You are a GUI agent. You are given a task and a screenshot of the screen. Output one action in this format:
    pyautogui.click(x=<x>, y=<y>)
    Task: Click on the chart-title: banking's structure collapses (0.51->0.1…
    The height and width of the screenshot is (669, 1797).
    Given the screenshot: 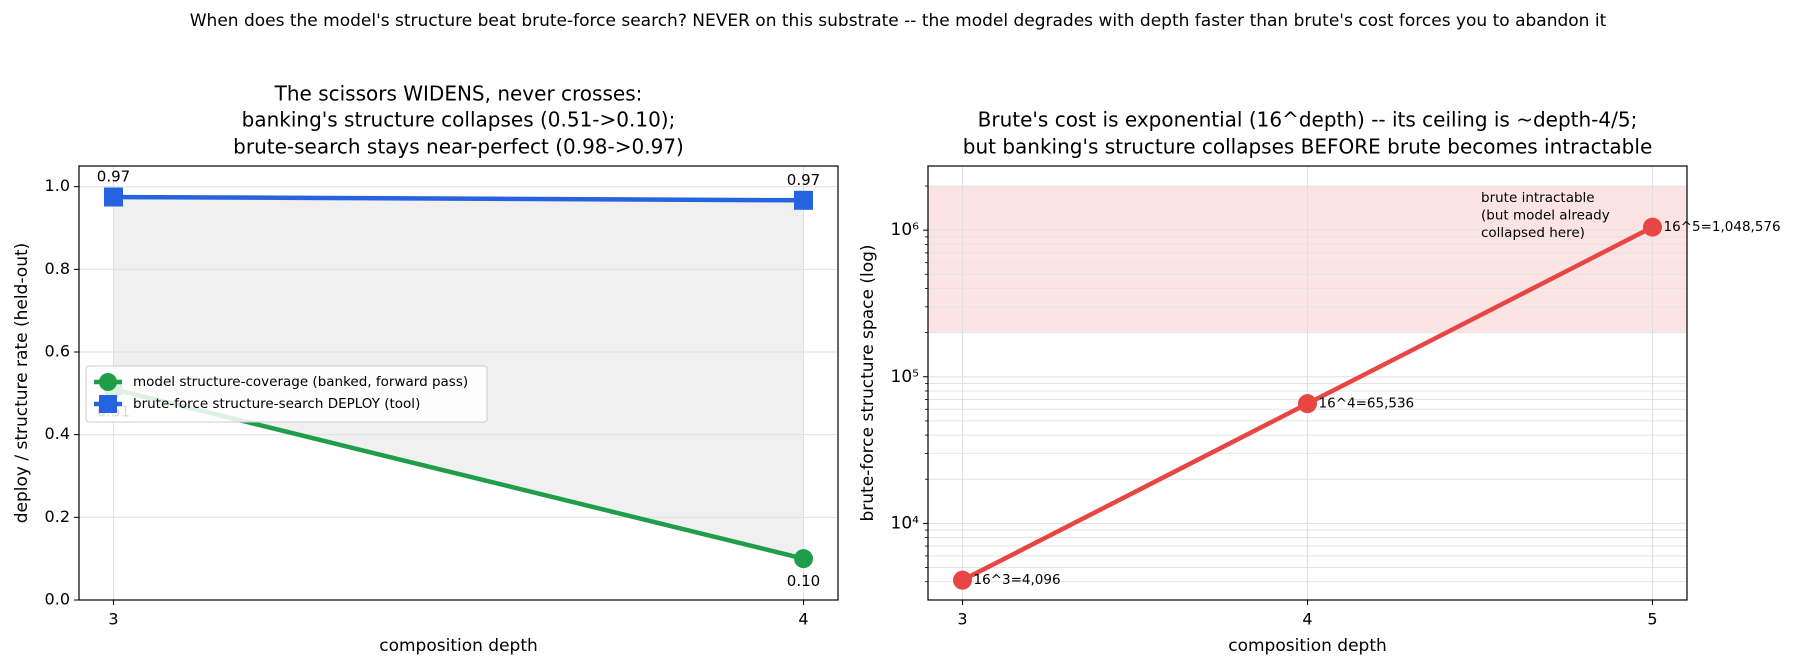 What is the action you would take?
    pyautogui.click(x=459, y=120)
    